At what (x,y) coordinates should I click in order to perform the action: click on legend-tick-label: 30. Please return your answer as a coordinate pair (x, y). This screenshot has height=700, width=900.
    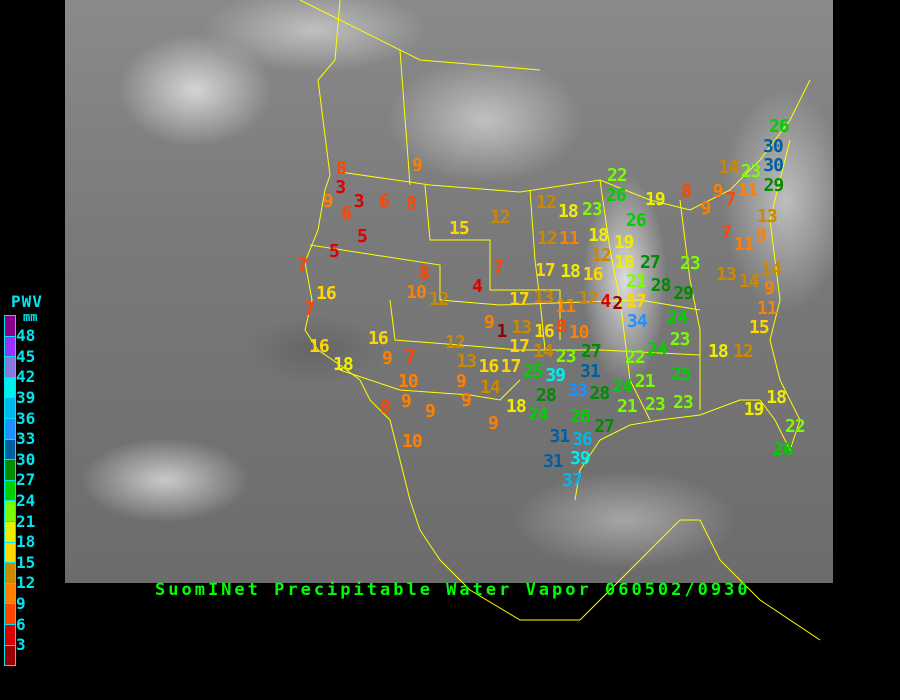
    Looking at the image, I should click on (26, 459).